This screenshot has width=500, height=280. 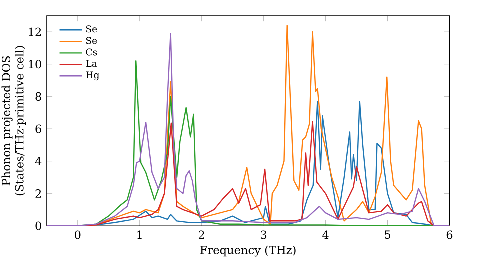 What do you see at coordinates (93, 76) in the screenshot?
I see `legend-label: Hg` at bounding box center [93, 76].